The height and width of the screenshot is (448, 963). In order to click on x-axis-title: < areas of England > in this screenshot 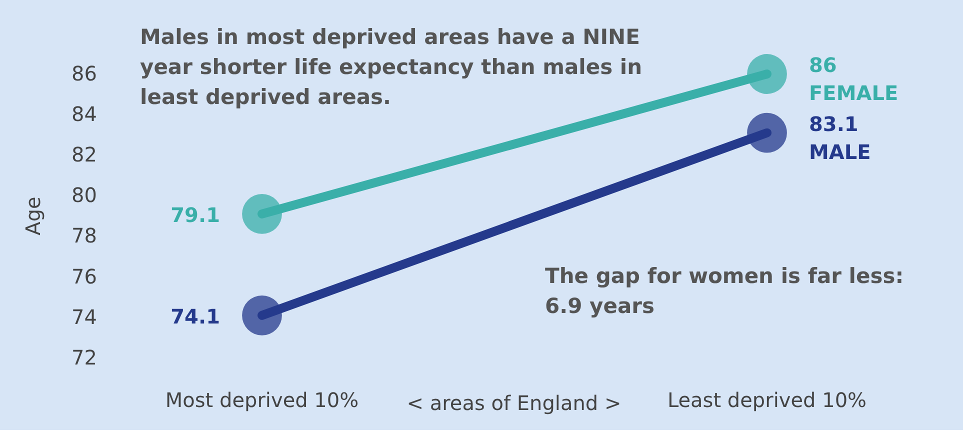, I will do `click(514, 403)`.